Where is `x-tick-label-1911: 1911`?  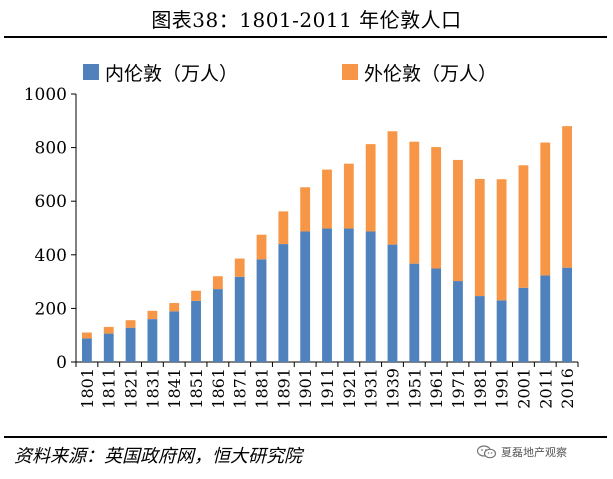 x-tick-label-1911: 1911 is located at coordinates (327, 388).